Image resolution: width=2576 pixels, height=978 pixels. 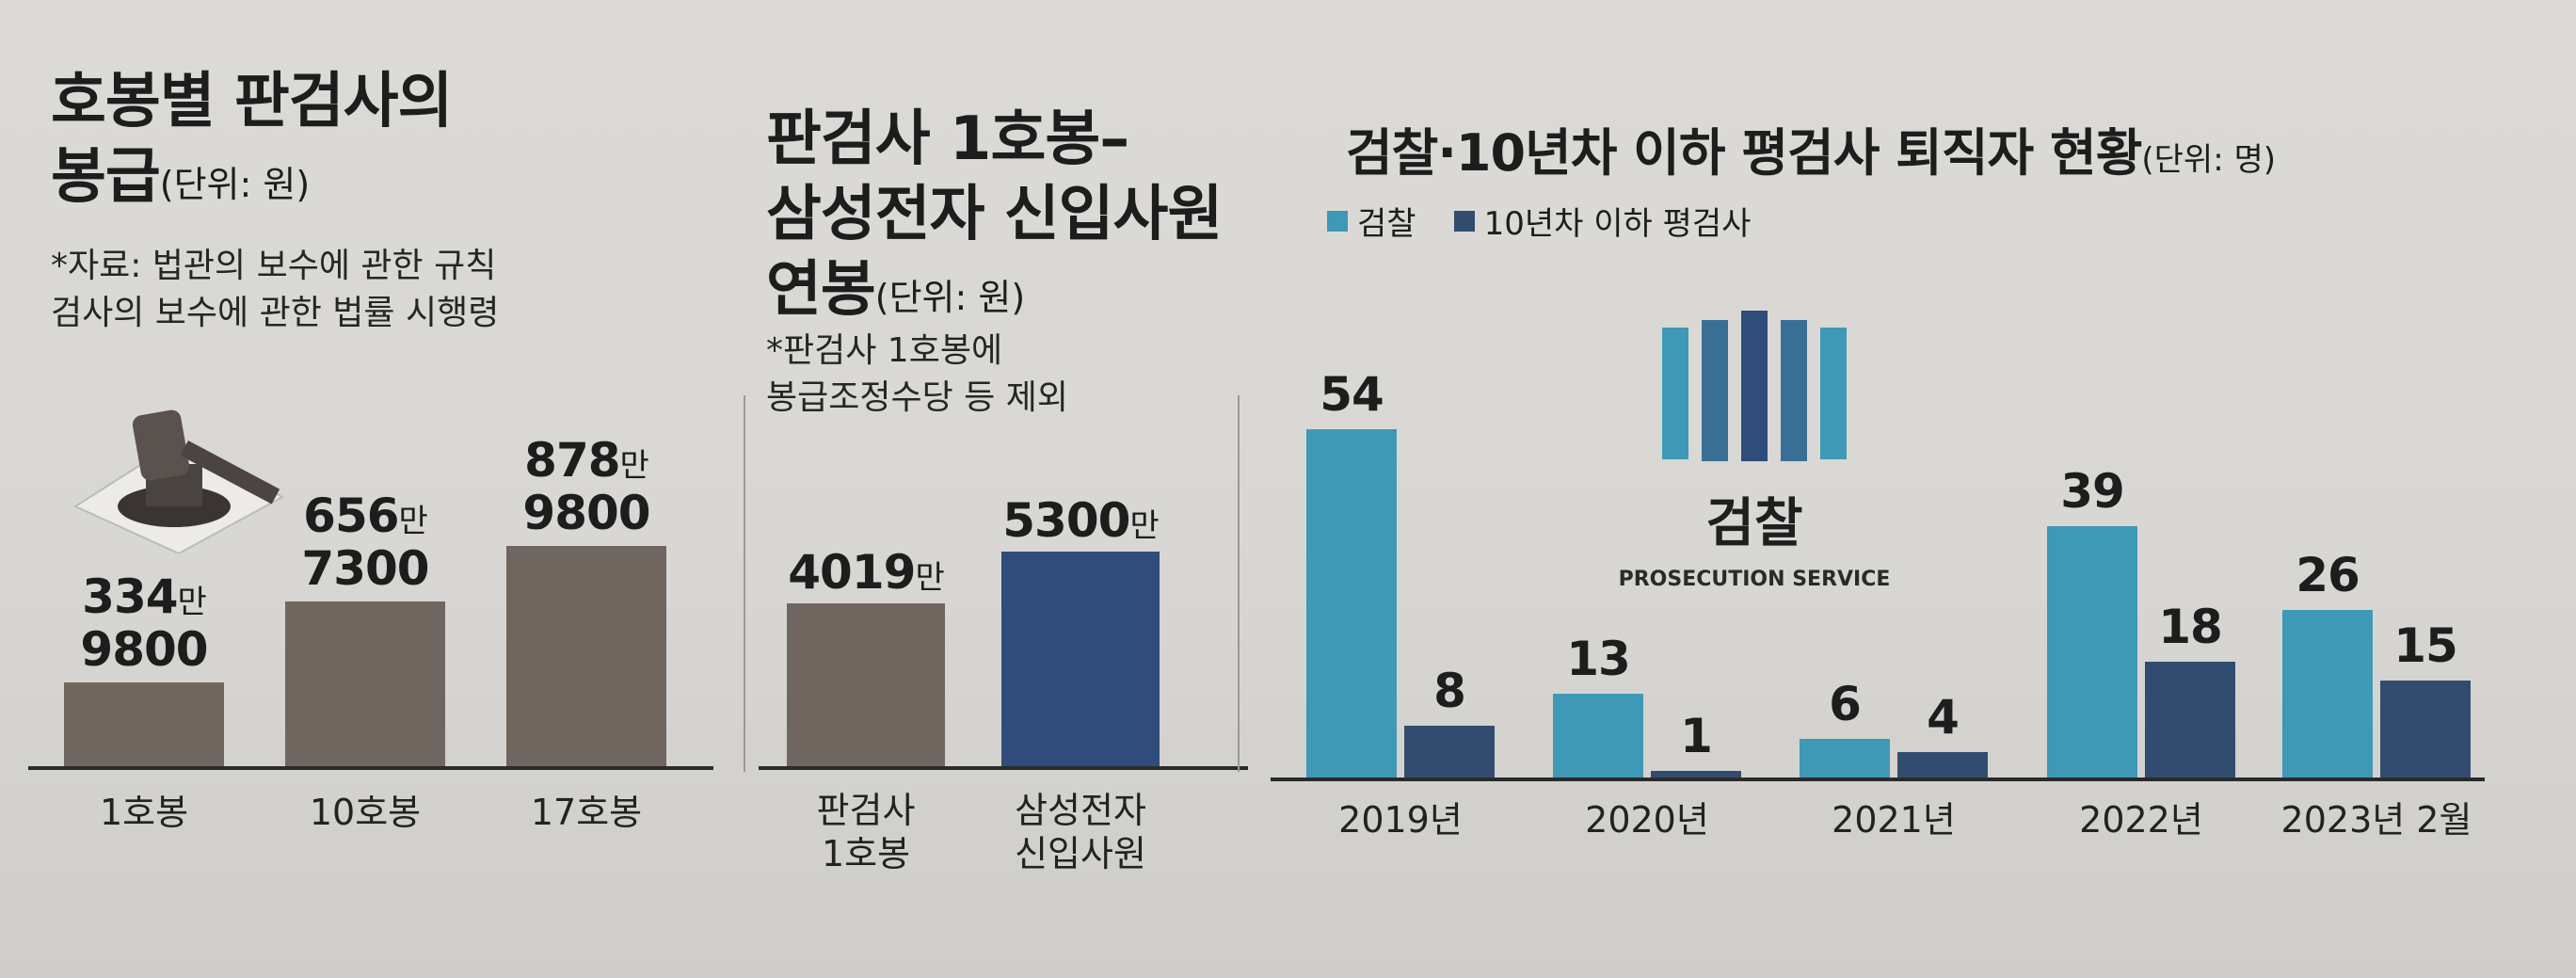 What do you see at coordinates (884, 350) in the screenshot?
I see `panel2-note-line1: *판검사 1호봉에` at bounding box center [884, 350].